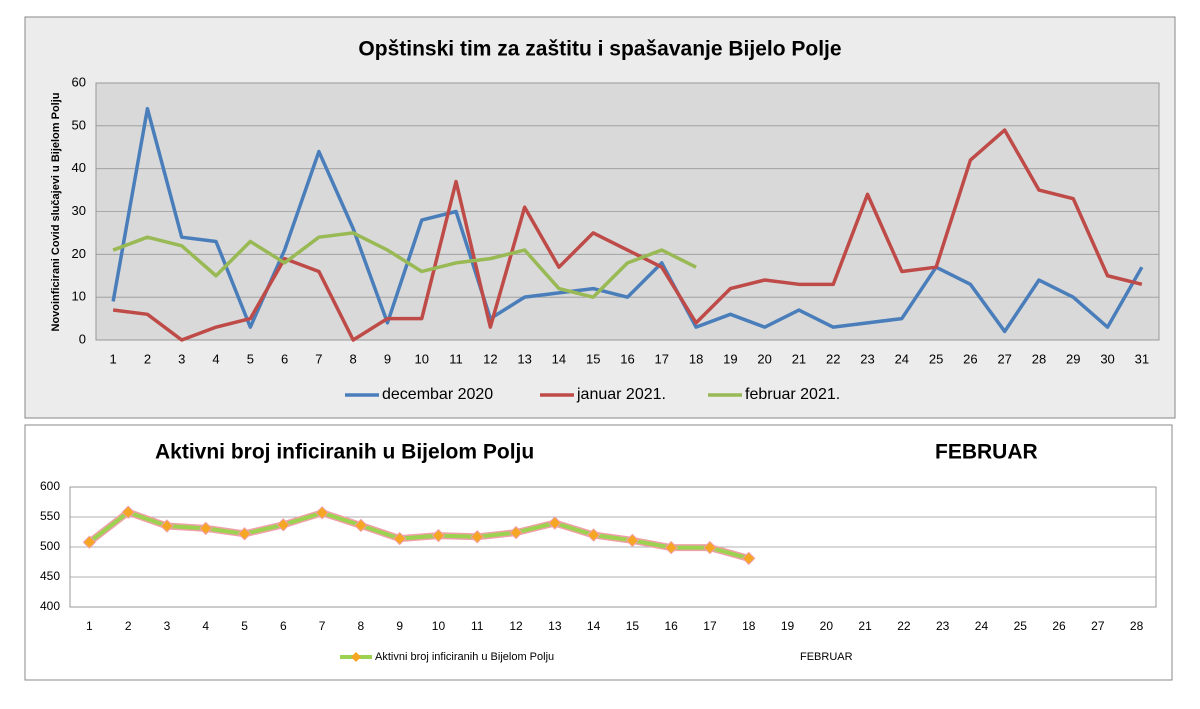 The width and height of the screenshot is (1200, 709). Describe the element at coordinates (79, 167) in the screenshot. I see `y-tick-label: 40` at that location.